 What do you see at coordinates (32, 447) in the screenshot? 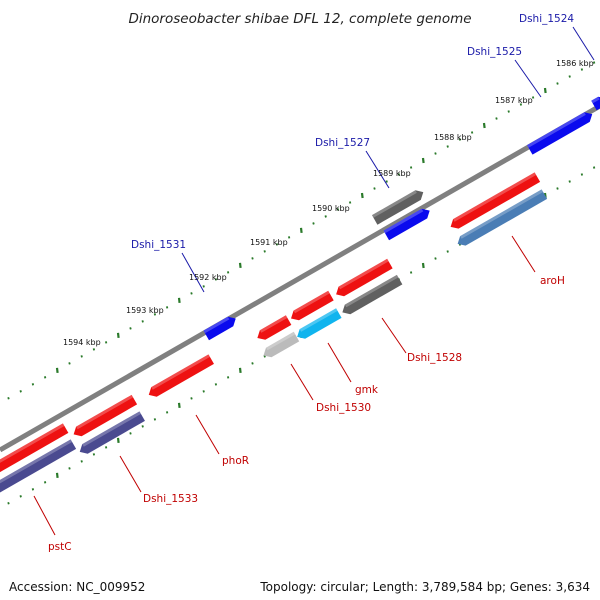
I see `gene-pstc-shine` at bounding box center [32, 447].